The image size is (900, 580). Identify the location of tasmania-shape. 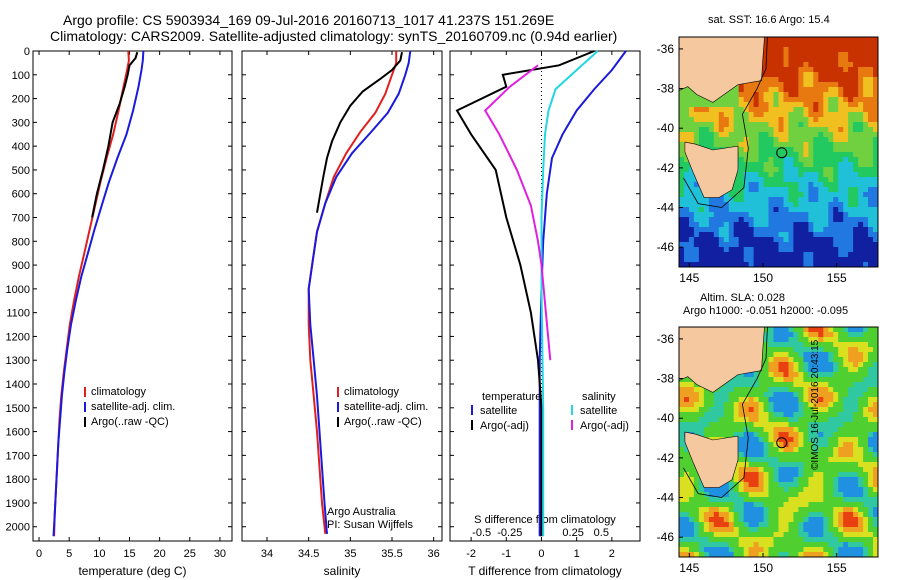
(711, 459).